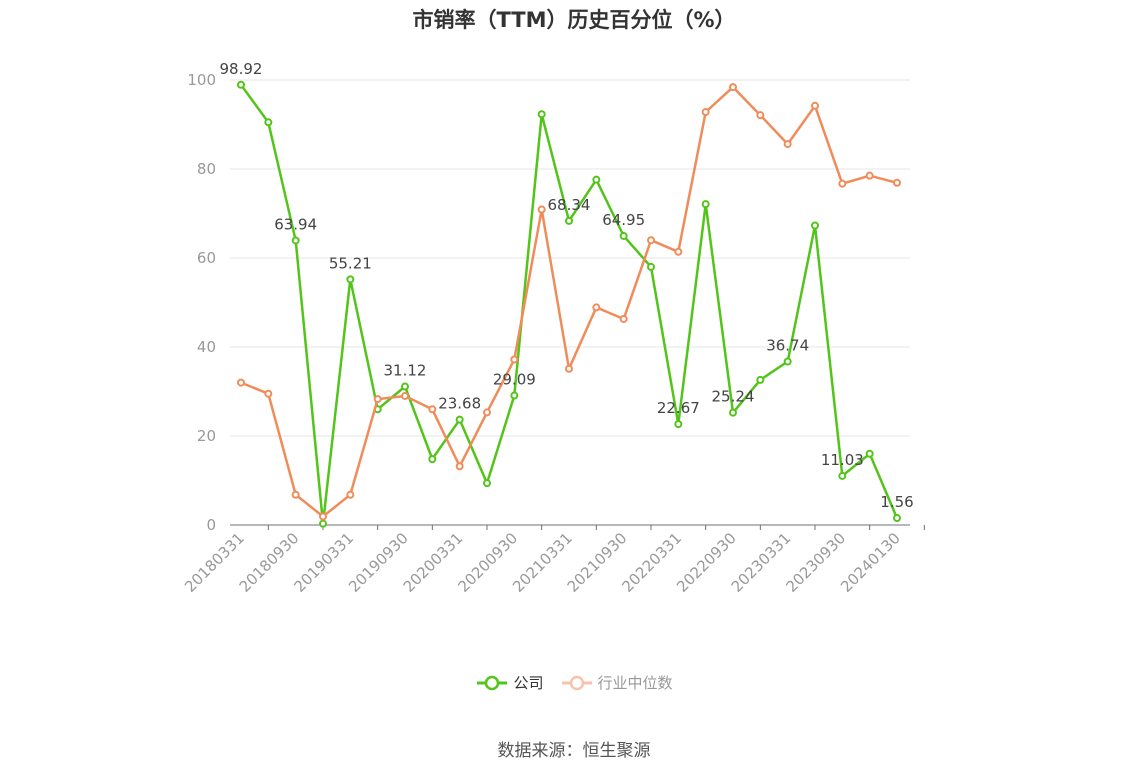 This screenshot has height=776, width=1148. Describe the element at coordinates (574, 751) in the screenshot. I see `source-note: 数据来源：恒生聚源` at that location.